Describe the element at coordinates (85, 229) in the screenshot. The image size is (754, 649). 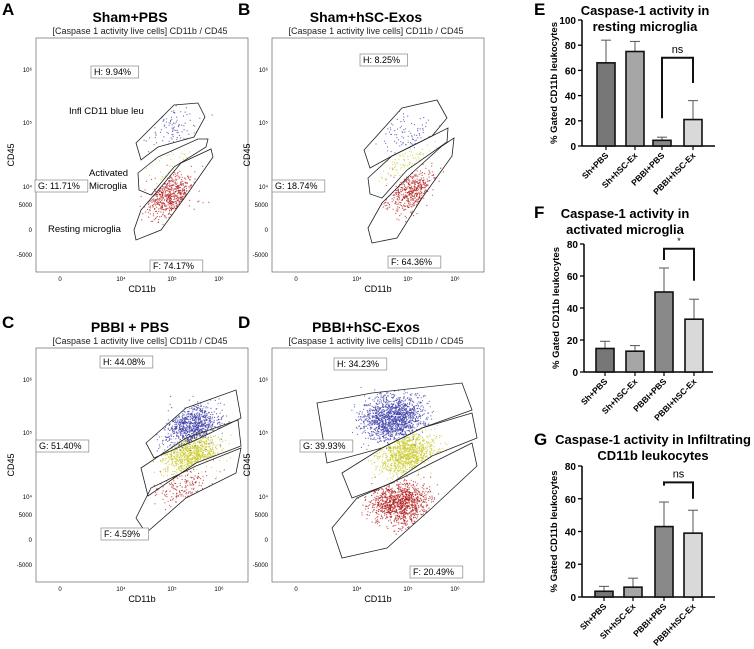
I see `annotation-resting-microglia: Resting microglia` at that location.